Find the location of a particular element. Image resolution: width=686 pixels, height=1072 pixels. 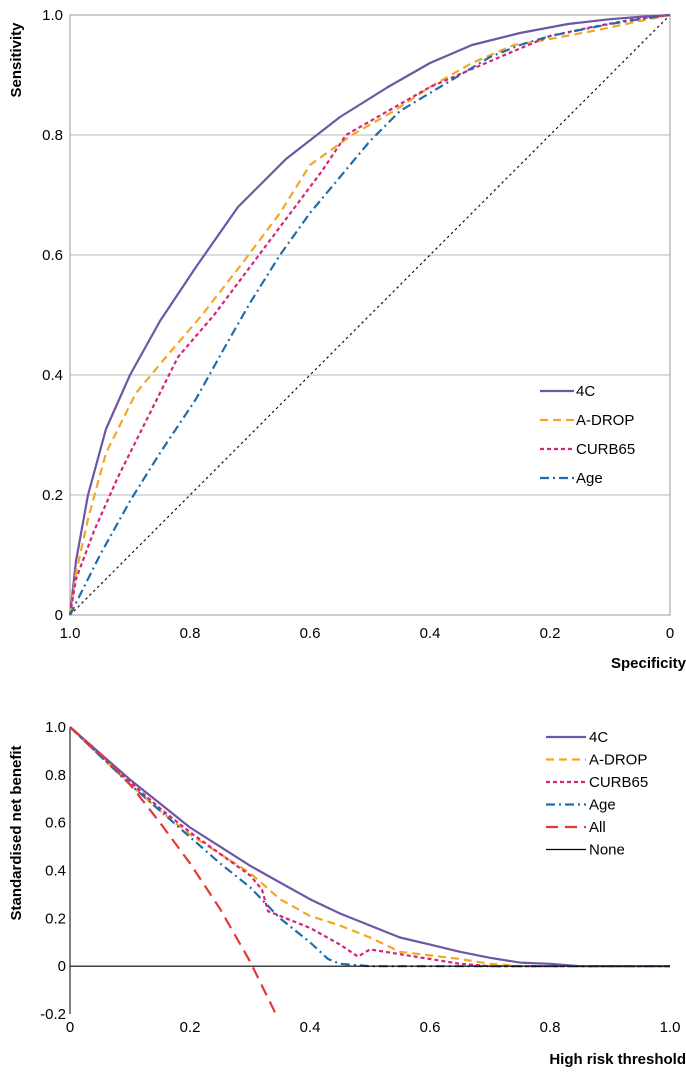

nb-x-tick-label: 0.8 is located at coordinates (550, 1027).